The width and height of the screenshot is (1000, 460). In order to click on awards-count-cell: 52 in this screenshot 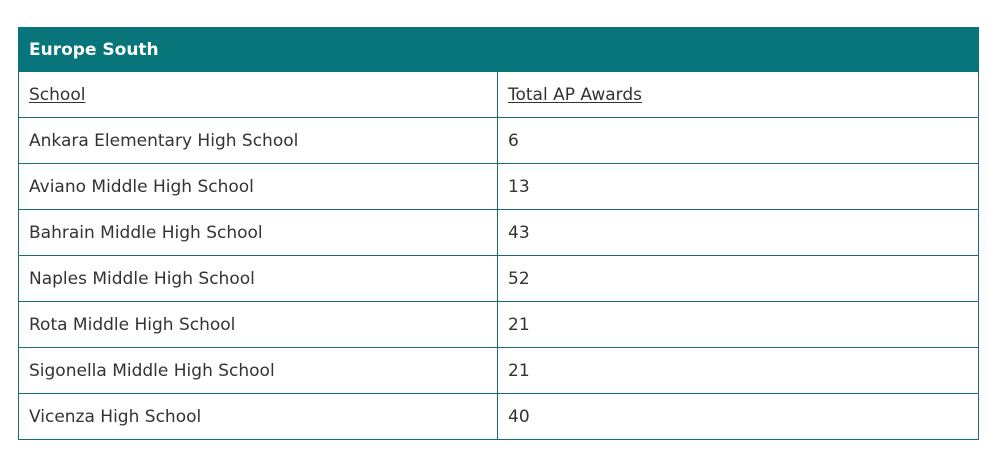, I will do `click(738, 278)`.